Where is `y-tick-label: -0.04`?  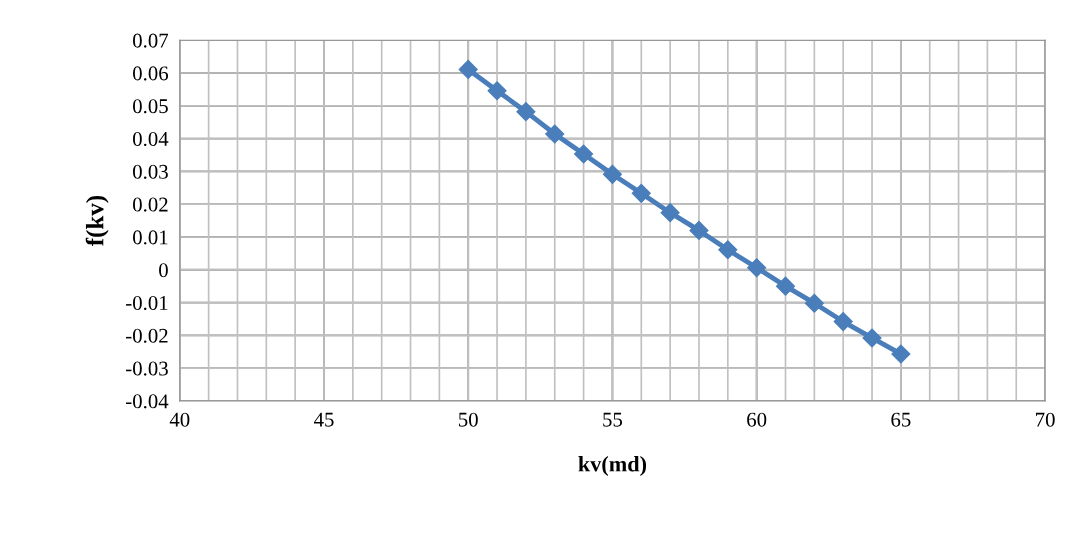 y-tick-label: -0.04 is located at coordinates (147, 401).